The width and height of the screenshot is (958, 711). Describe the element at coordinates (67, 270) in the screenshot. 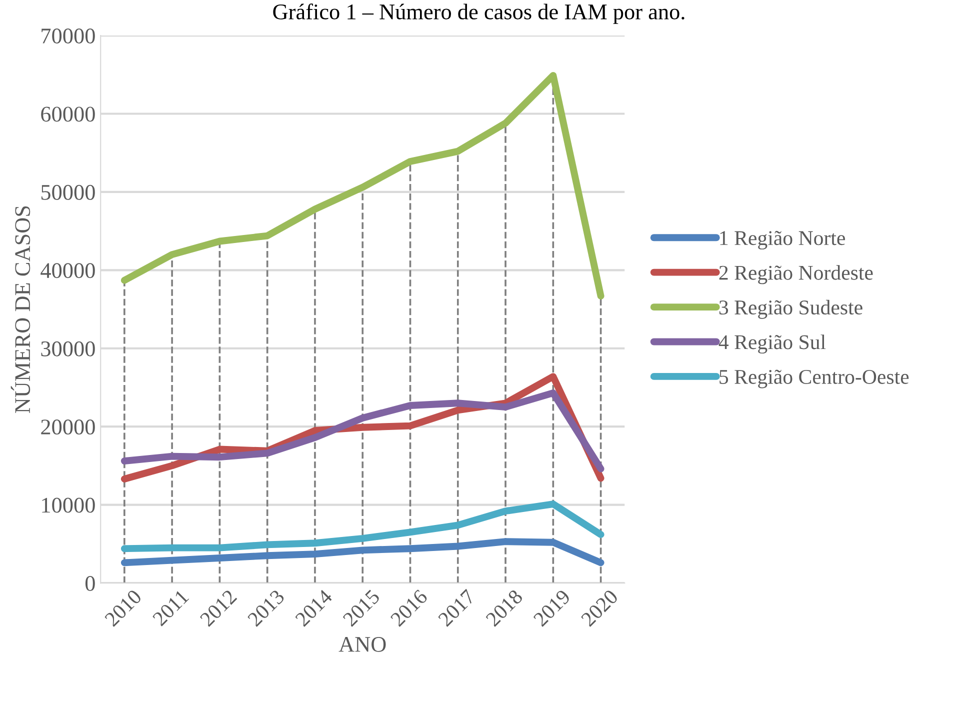

I see `y-tick-label: 40000` at that location.